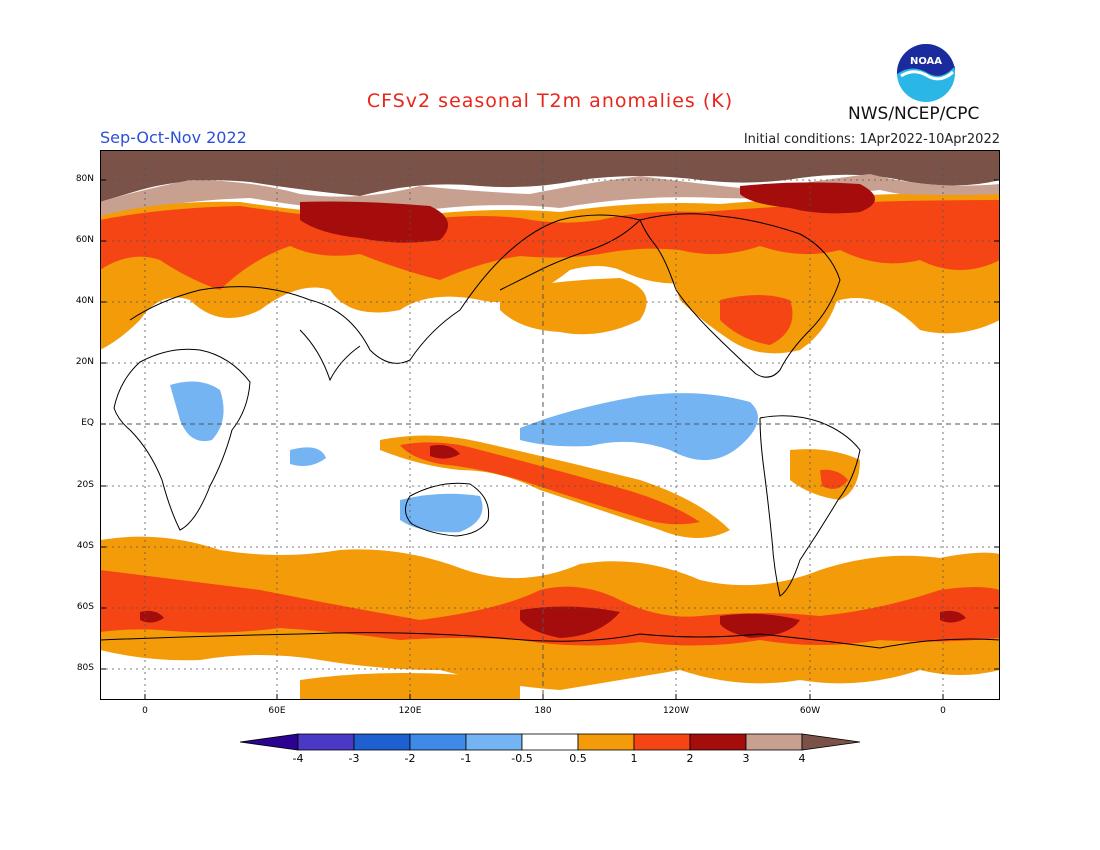 Image resolution: width=1100 pixels, height=850 pixels. What do you see at coordinates (690, 758) in the screenshot?
I see `colorbar-tick-label: 2` at bounding box center [690, 758].